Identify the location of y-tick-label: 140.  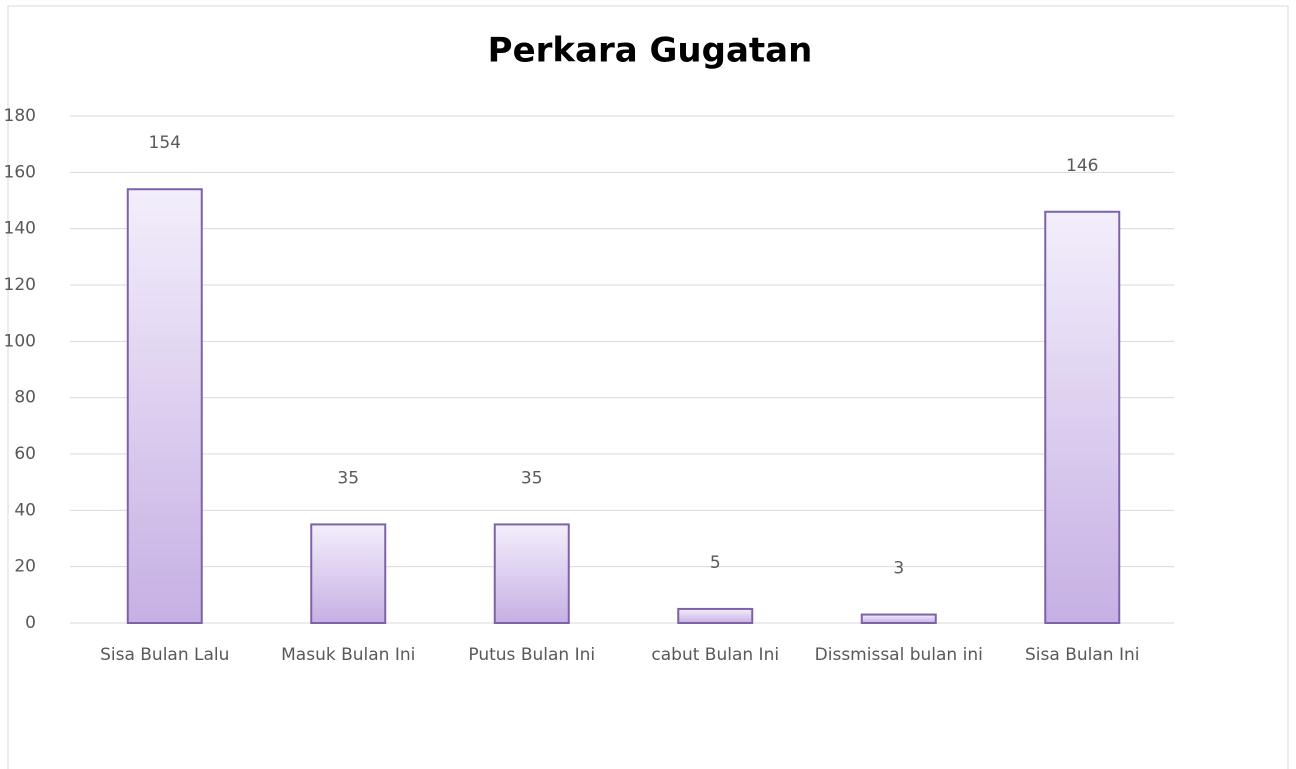
(20, 229).